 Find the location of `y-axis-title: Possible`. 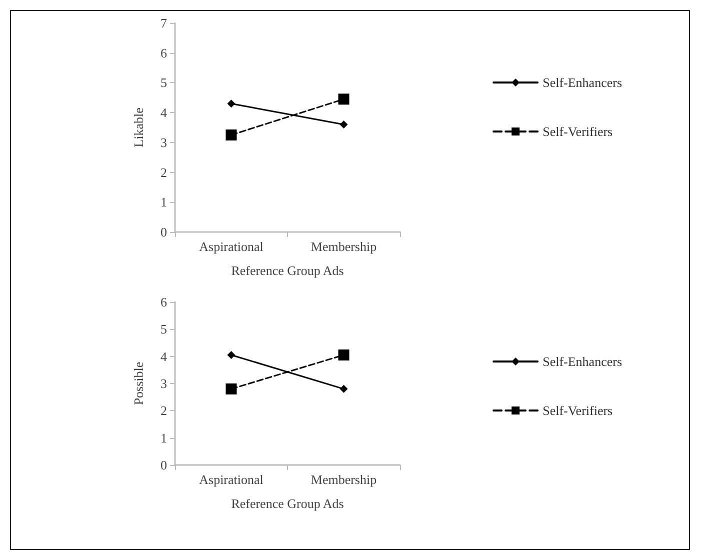

y-axis-title: Possible is located at coordinates (138, 384).